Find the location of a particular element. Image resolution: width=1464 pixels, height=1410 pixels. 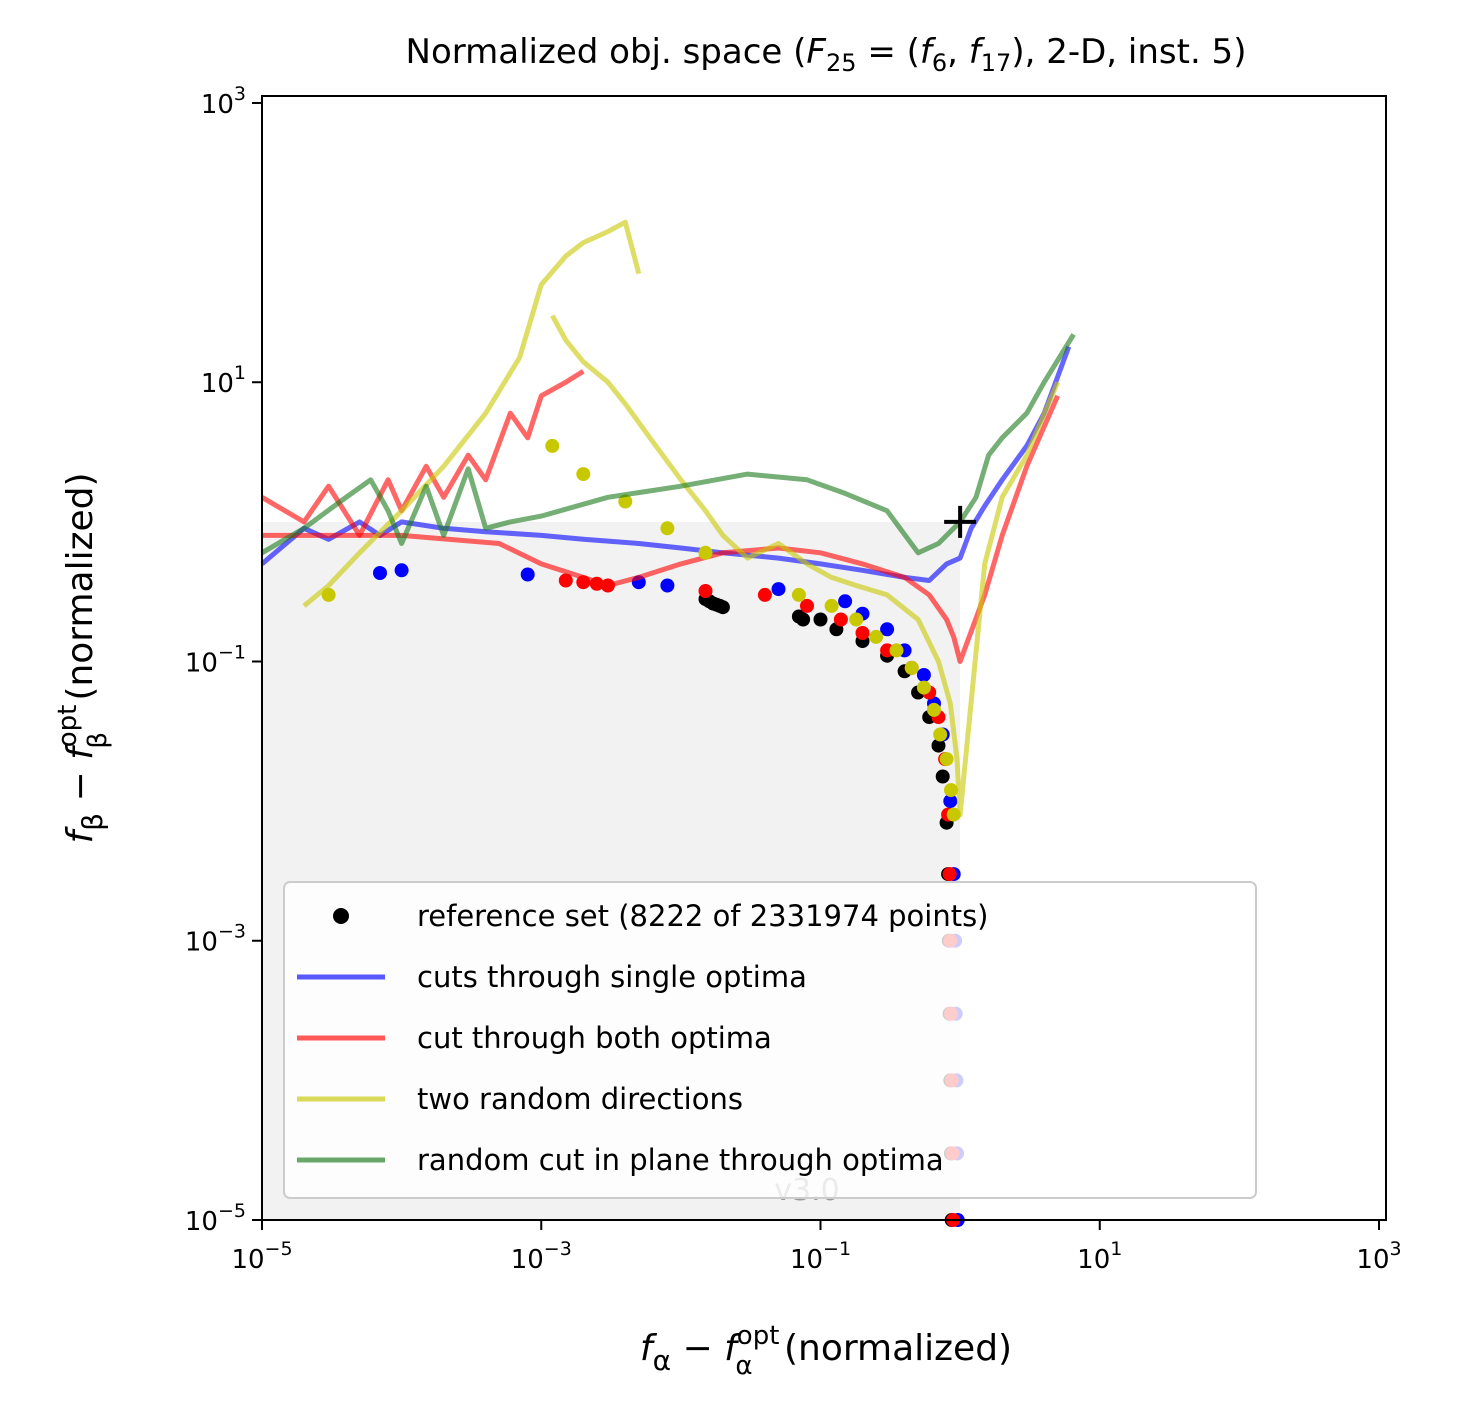

x-axis-label: fα − fopt α (normalized) is located at coordinates (826, 1351).